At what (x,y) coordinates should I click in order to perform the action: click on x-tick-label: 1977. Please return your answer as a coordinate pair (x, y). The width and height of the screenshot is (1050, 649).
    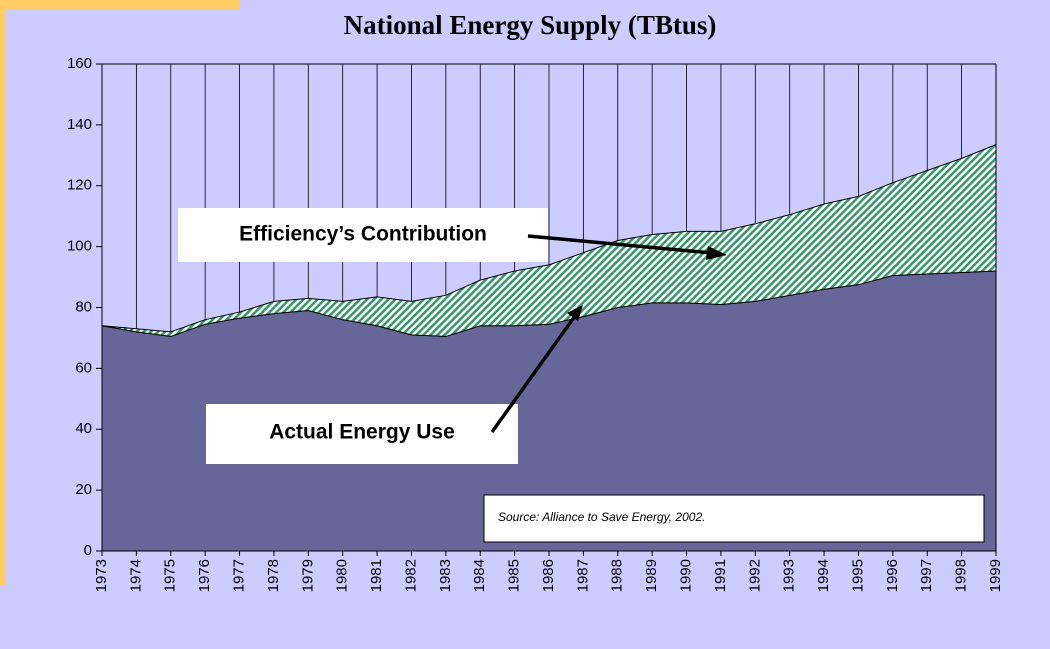
    Looking at the image, I should click on (239, 575).